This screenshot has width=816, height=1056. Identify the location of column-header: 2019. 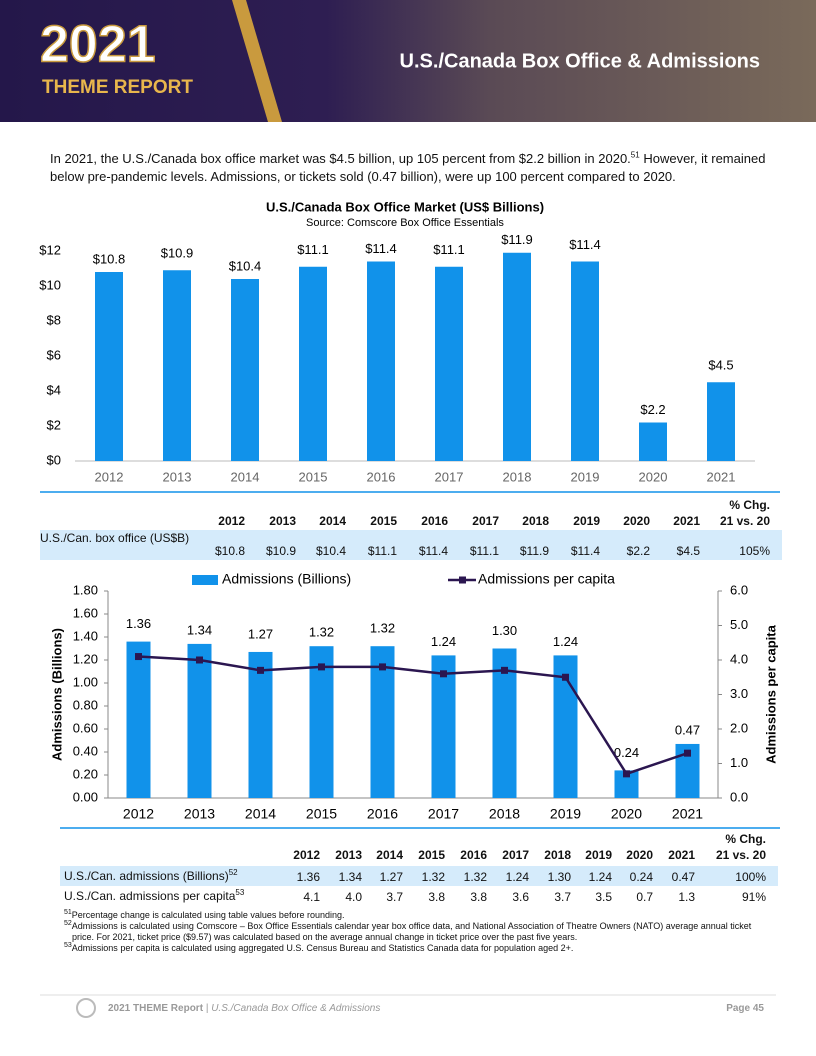
(586, 521).